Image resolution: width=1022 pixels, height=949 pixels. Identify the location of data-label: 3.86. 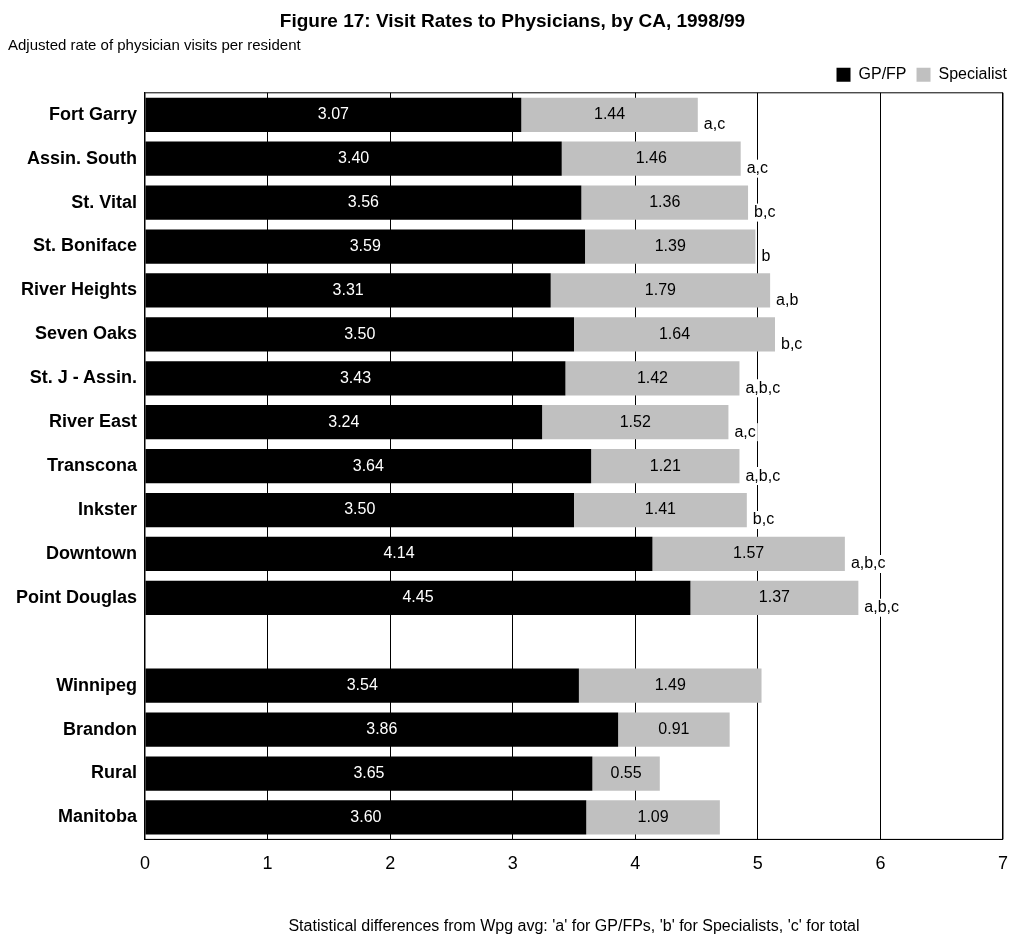
(382, 729).